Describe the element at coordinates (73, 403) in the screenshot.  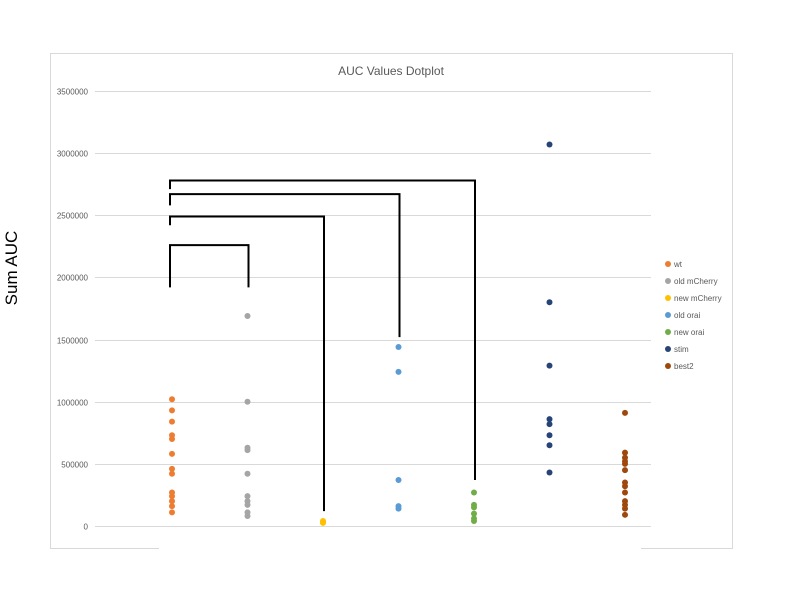
I see `y-tick-label: 1000000` at that location.